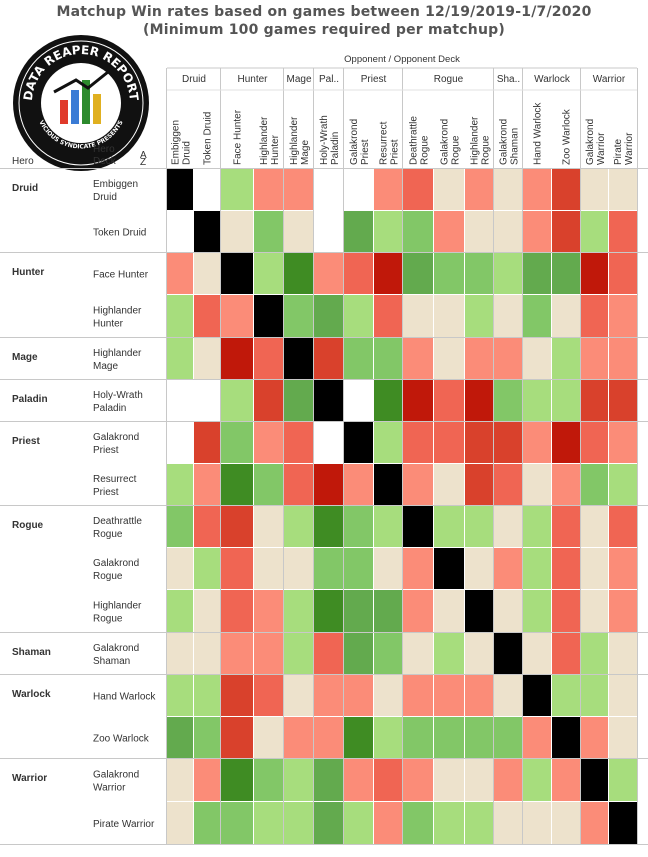  What do you see at coordinates (118, 395) in the screenshot?
I see `row-deck-label: Holy-Wrath` at bounding box center [118, 395].